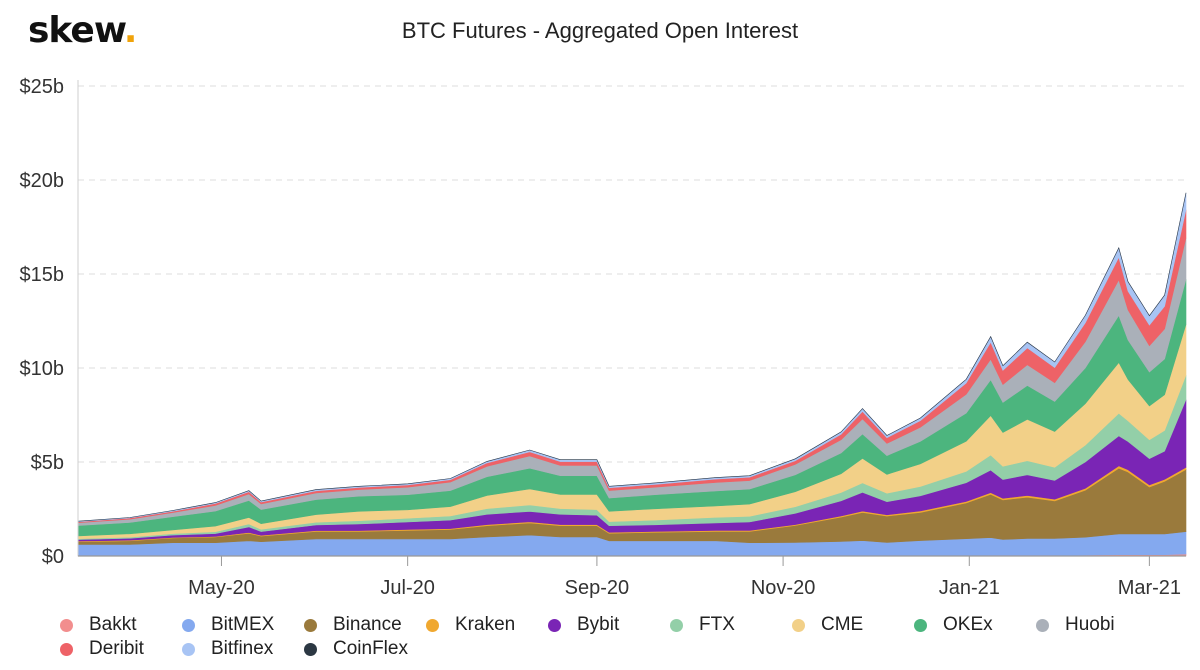 Image resolution: width=1200 pixels, height=670 pixels. What do you see at coordinates (221, 588) in the screenshot?
I see `x-tick-label: May-20` at bounding box center [221, 588].